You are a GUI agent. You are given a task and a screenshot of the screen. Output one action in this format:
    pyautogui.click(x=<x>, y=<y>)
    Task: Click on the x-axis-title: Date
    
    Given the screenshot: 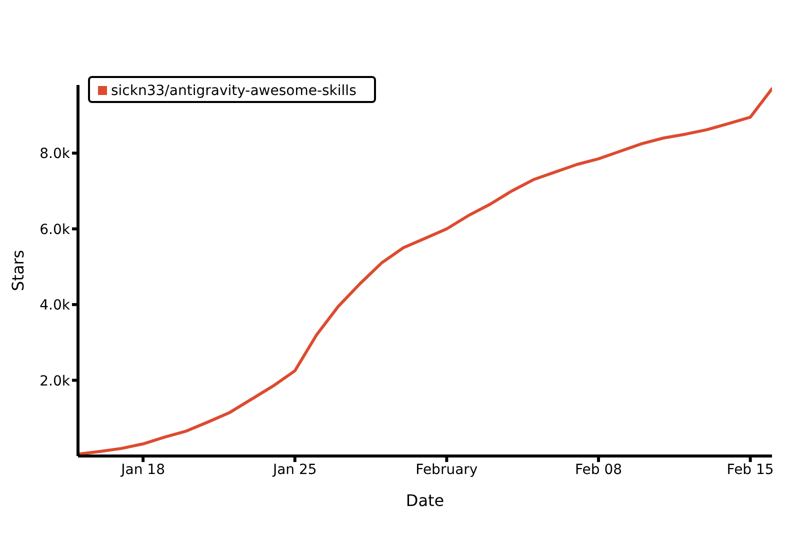 What is the action you would take?
    pyautogui.click(x=425, y=500)
    